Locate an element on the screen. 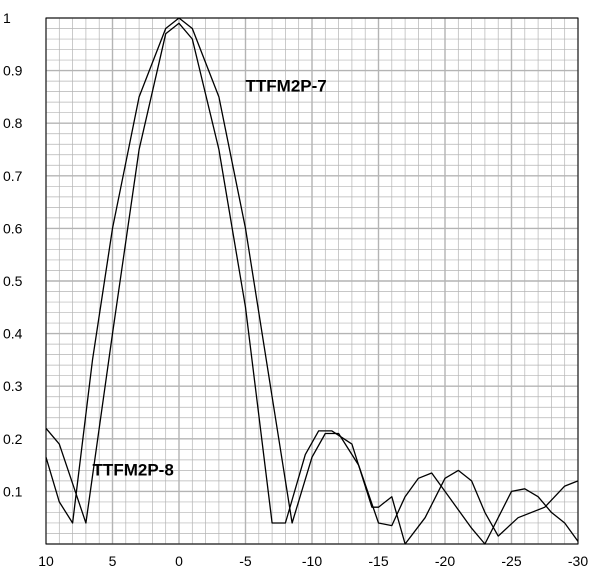 This screenshot has height=574, width=597. x-tick-label: -5 is located at coordinates (245, 561).